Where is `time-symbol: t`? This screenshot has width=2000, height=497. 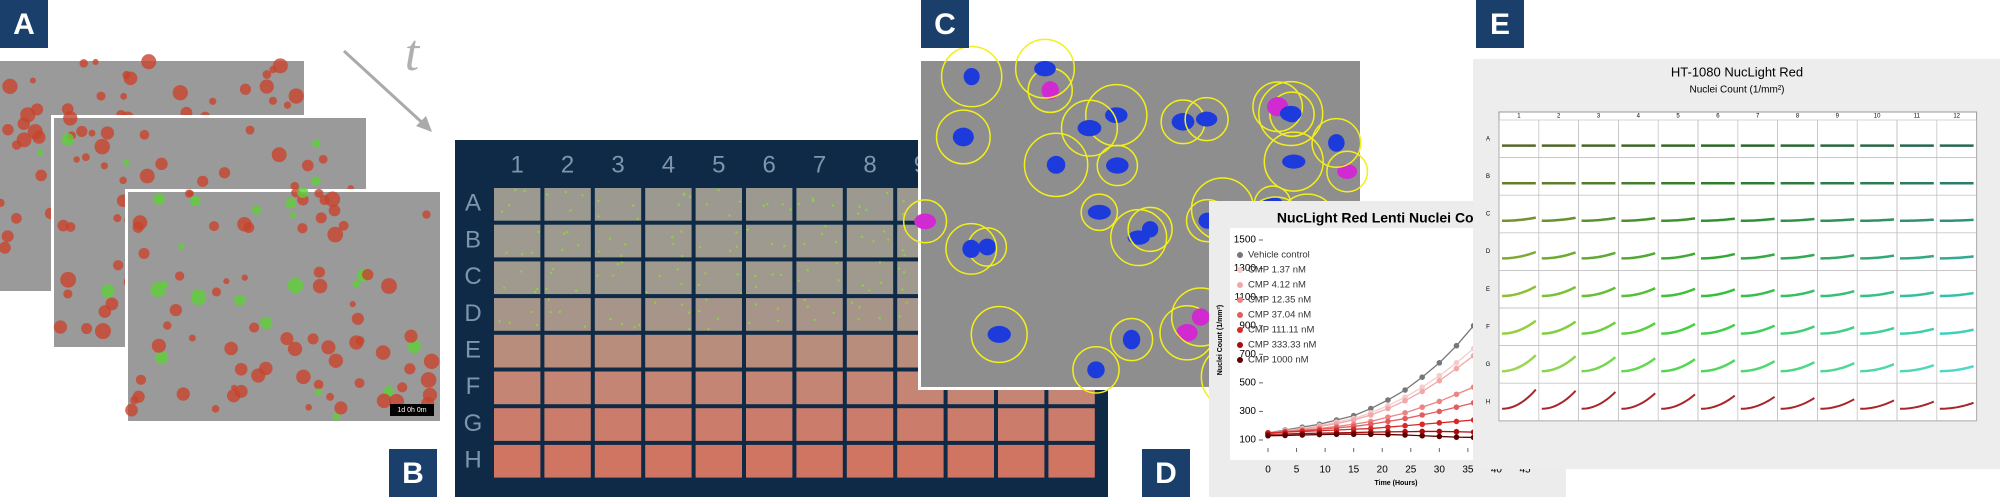
time-symbol: t is located at coordinates (413, 53).